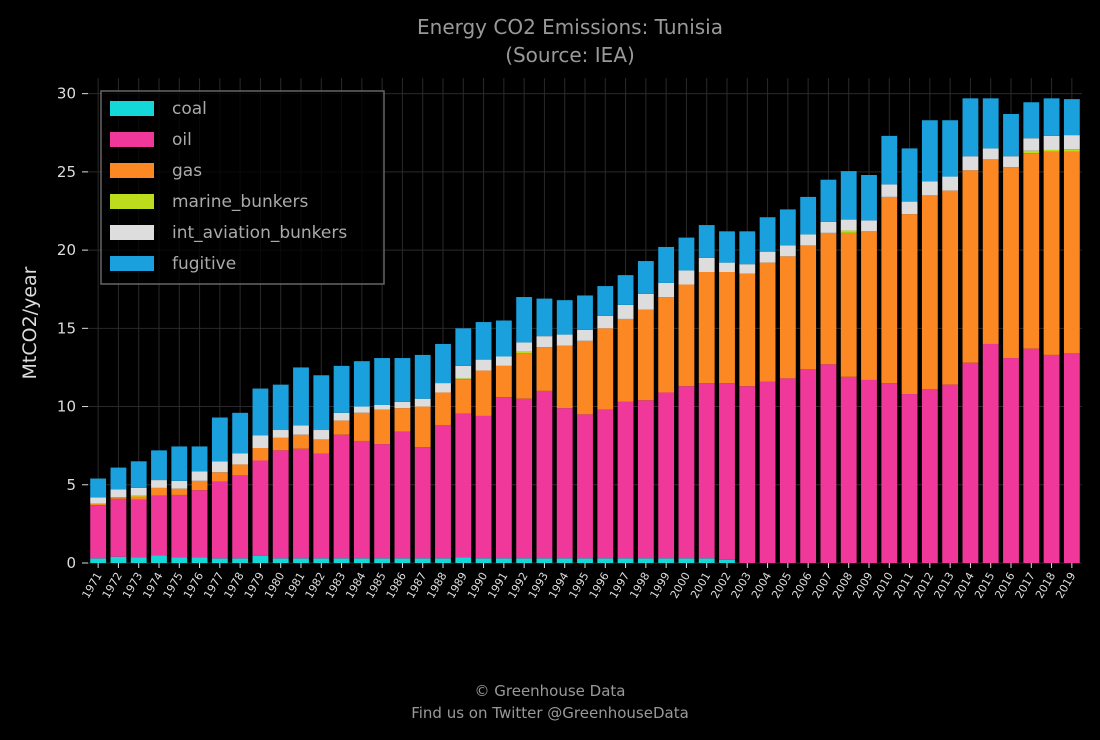 The height and width of the screenshot is (740, 1100). I want to click on bar-fugitive-1996, so click(605, 301).